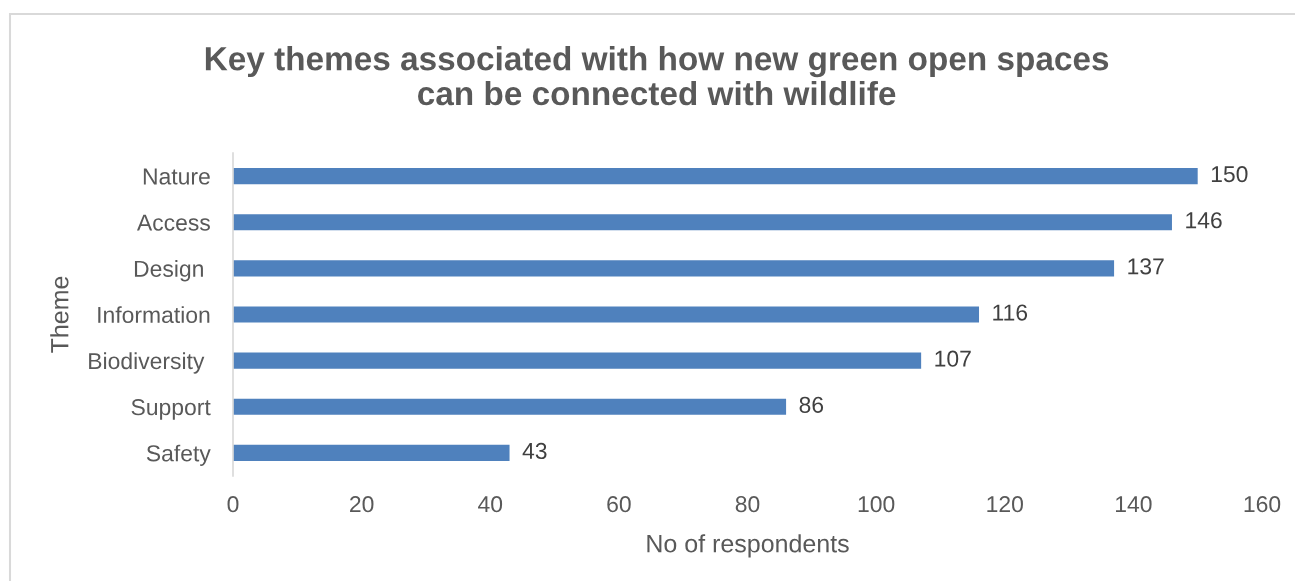  Describe the element at coordinates (168, 271) in the screenshot. I see `y-tick-label: Design` at that location.